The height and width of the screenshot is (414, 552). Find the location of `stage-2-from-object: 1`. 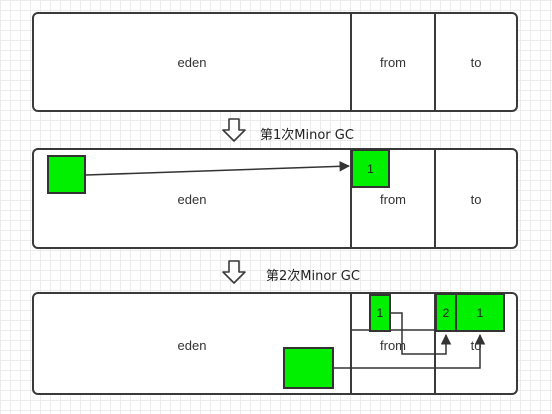

stage-2-from-object: 1 is located at coordinates (370, 168).